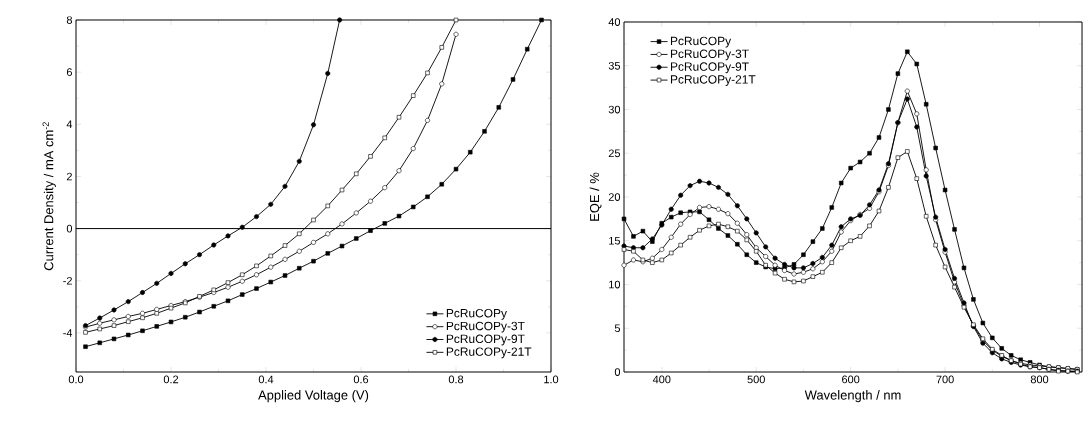 The height and width of the screenshot is (425, 1091). Describe the element at coordinates (1039, 379) in the screenshot. I see `x-tick-label: 800` at that location.